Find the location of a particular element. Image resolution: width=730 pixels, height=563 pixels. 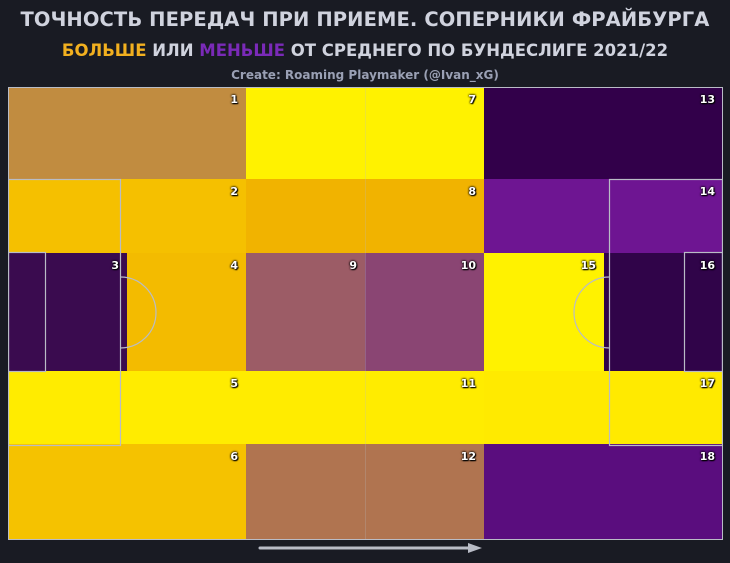

zone-18: 18 is located at coordinates (603, 492).